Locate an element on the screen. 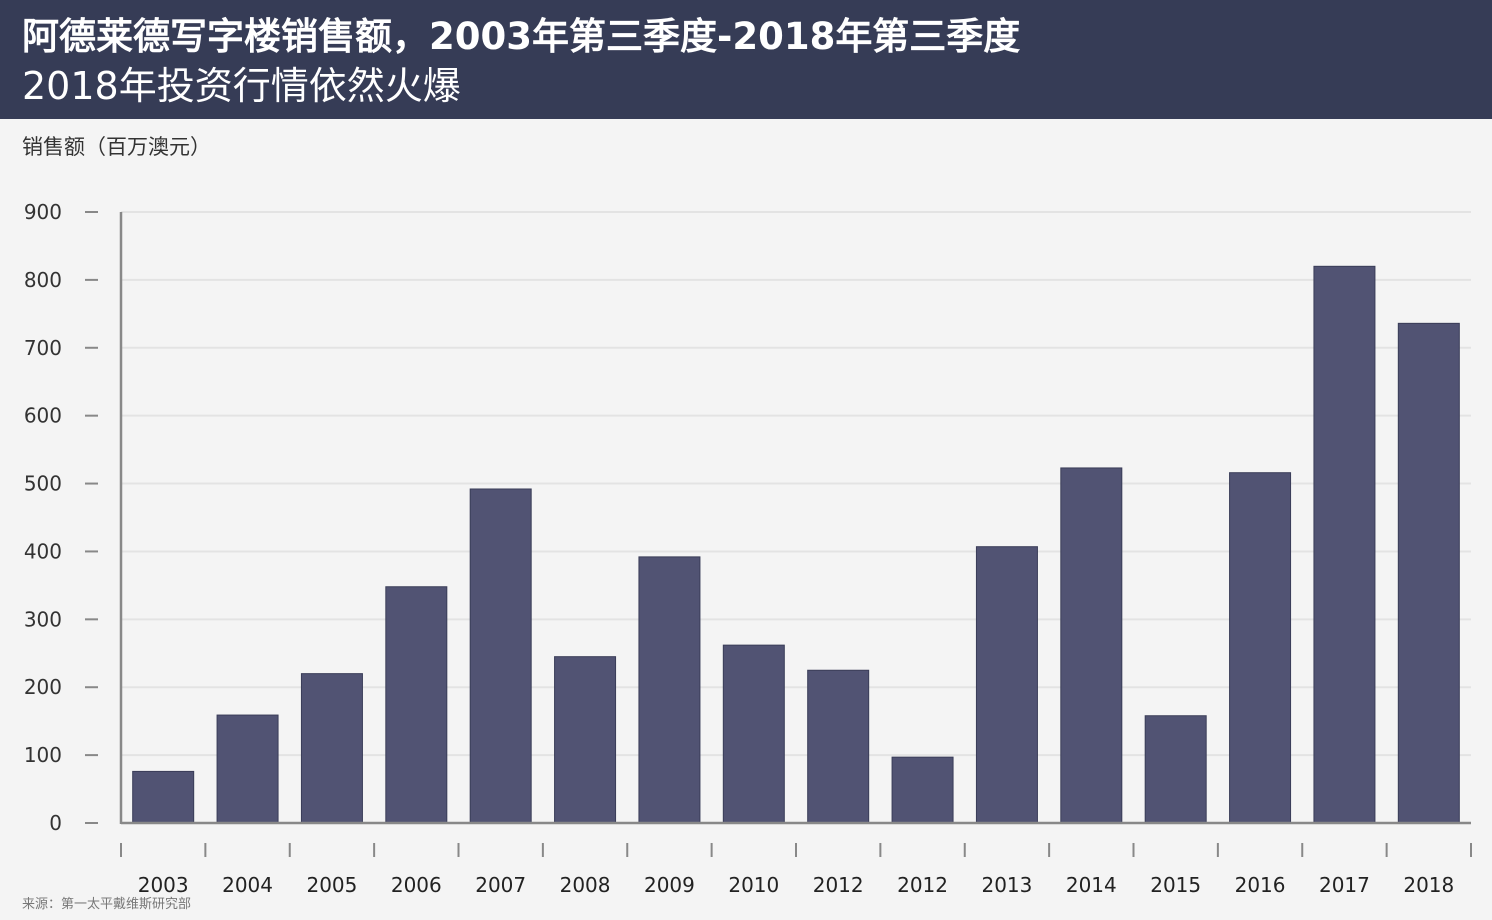 The height and width of the screenshot is (920, 1492). x-tick-label: 2018 is located at coordinates (1428, 885).